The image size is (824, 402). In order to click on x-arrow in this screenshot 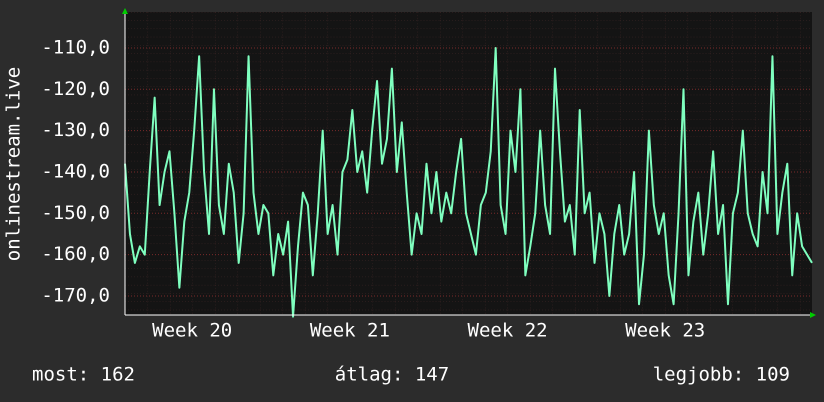, I will do `click(813, 315)`.